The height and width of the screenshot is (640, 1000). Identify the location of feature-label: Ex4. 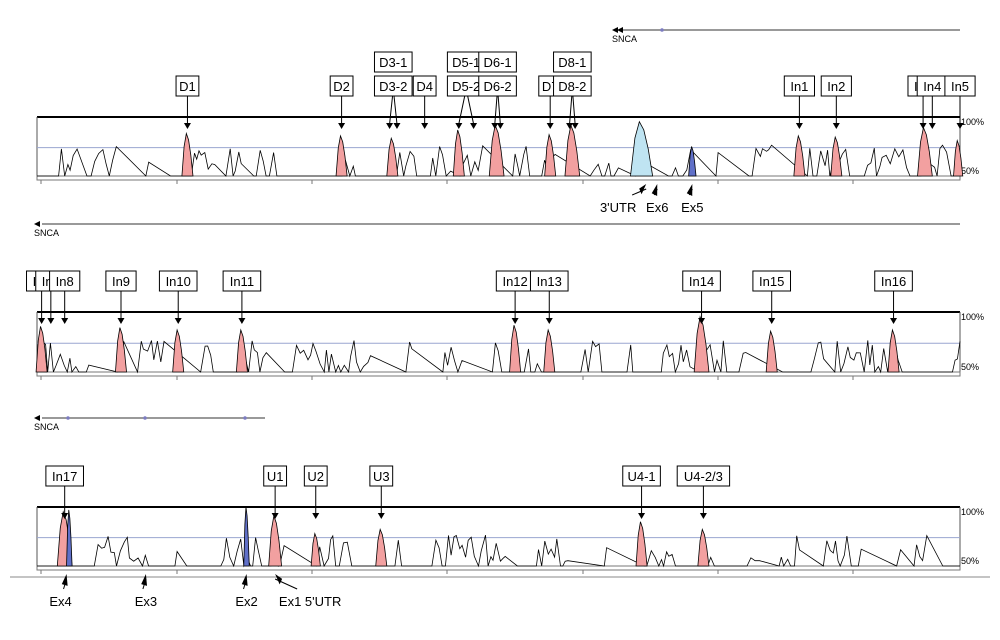
(60, 601).